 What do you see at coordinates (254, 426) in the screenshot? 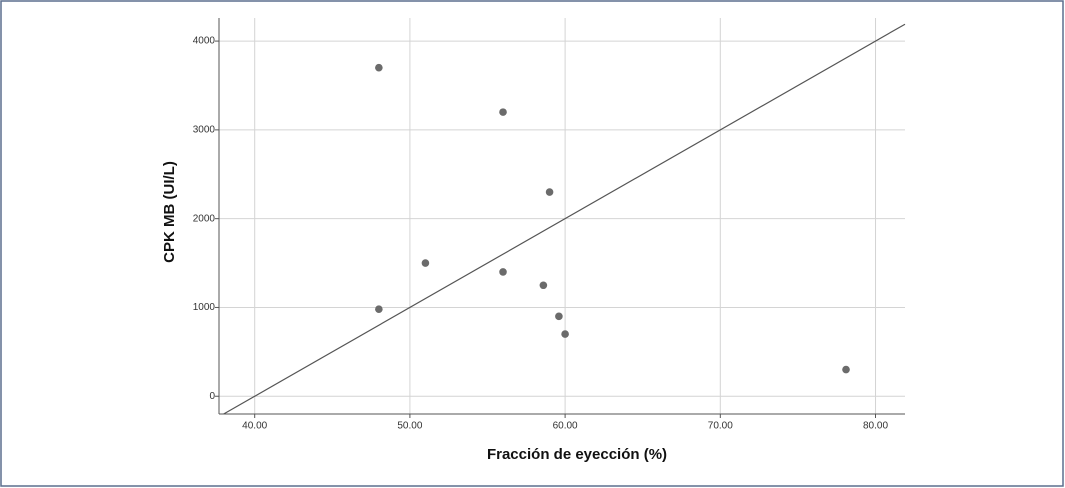
I see `x-tick-label: 40.00` at bounding box center [254, 426].